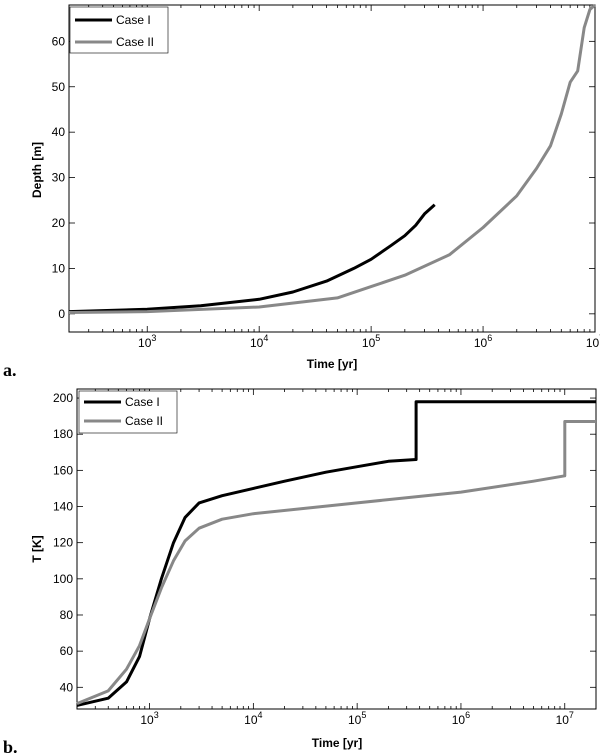 This screenshot has height=756, width=600. I want to click on depth-y-axis-label: Depth [m], so click(37, 170).